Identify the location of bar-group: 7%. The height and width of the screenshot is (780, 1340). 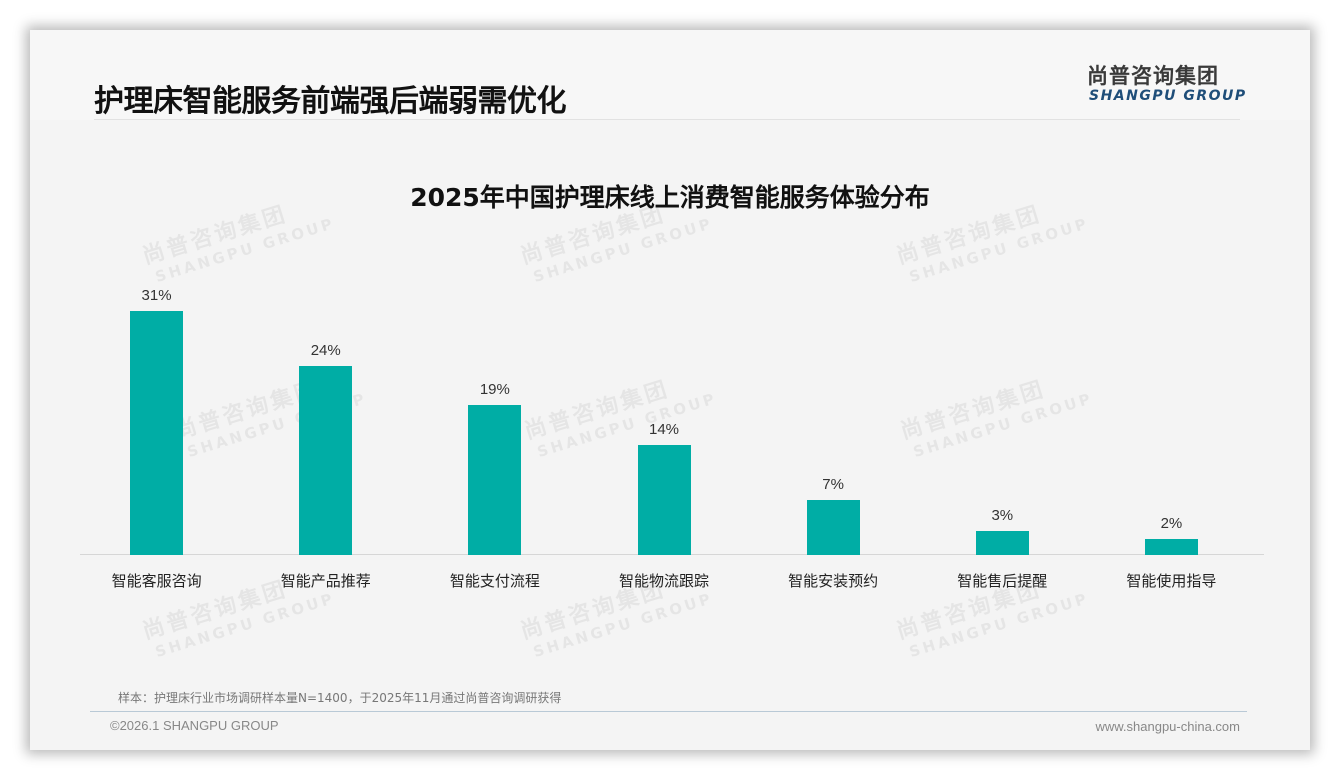
(833, 515).